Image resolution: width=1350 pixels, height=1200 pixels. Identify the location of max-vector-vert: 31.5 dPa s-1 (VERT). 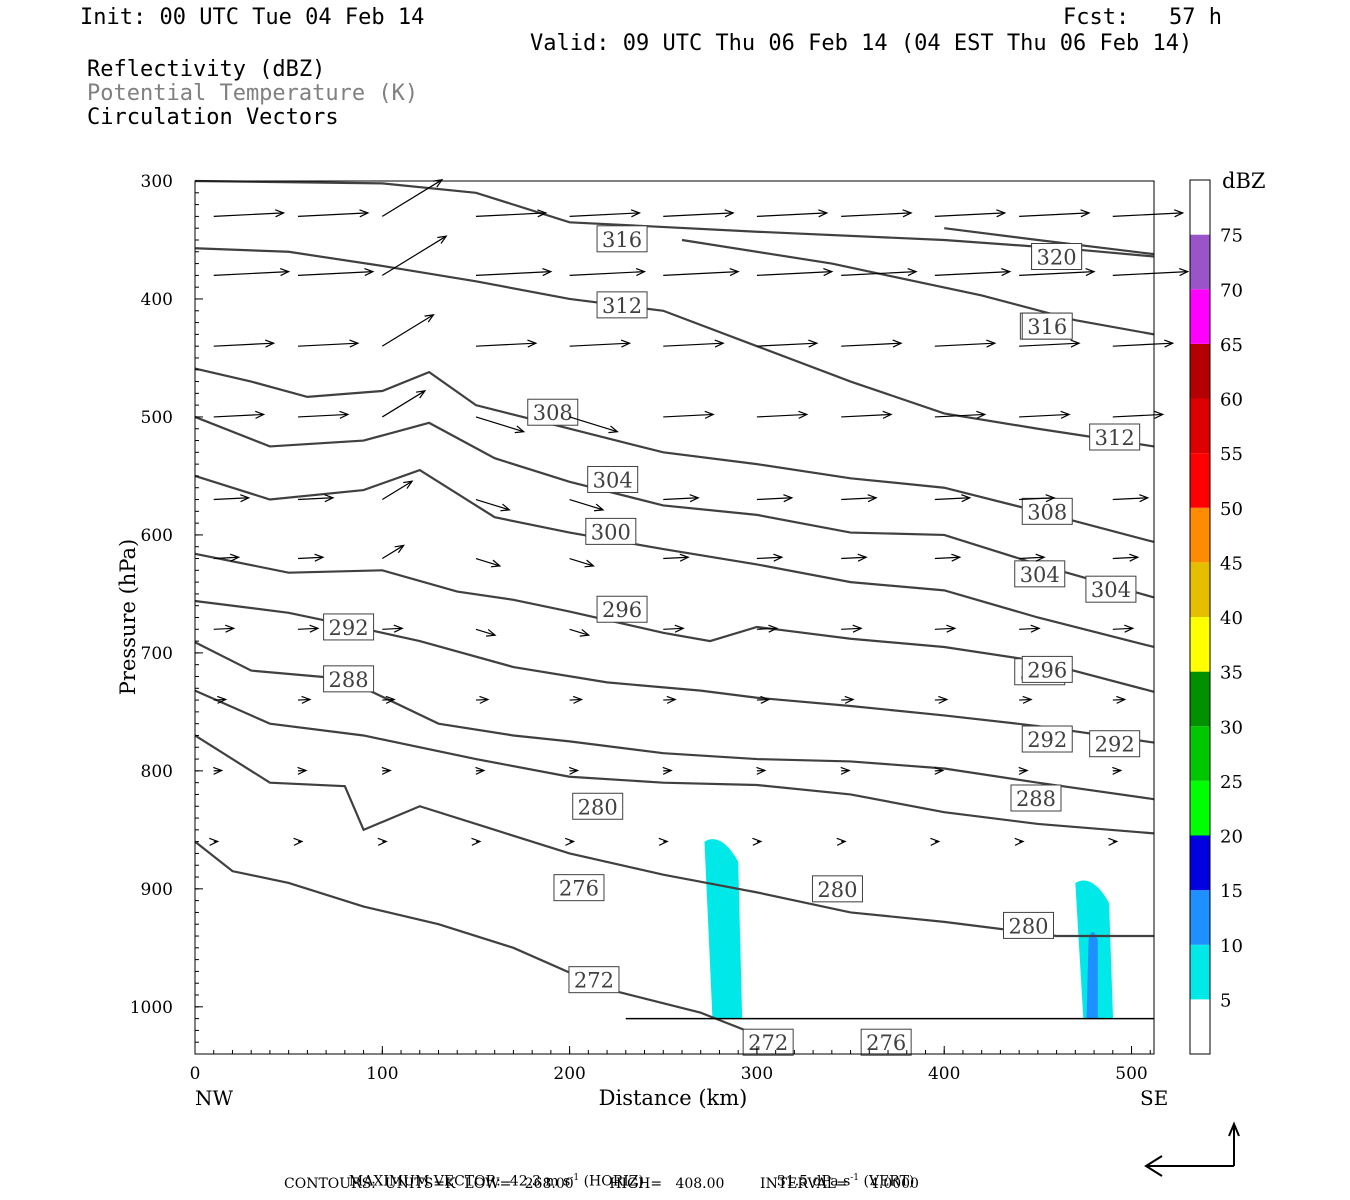
(845, 1181).